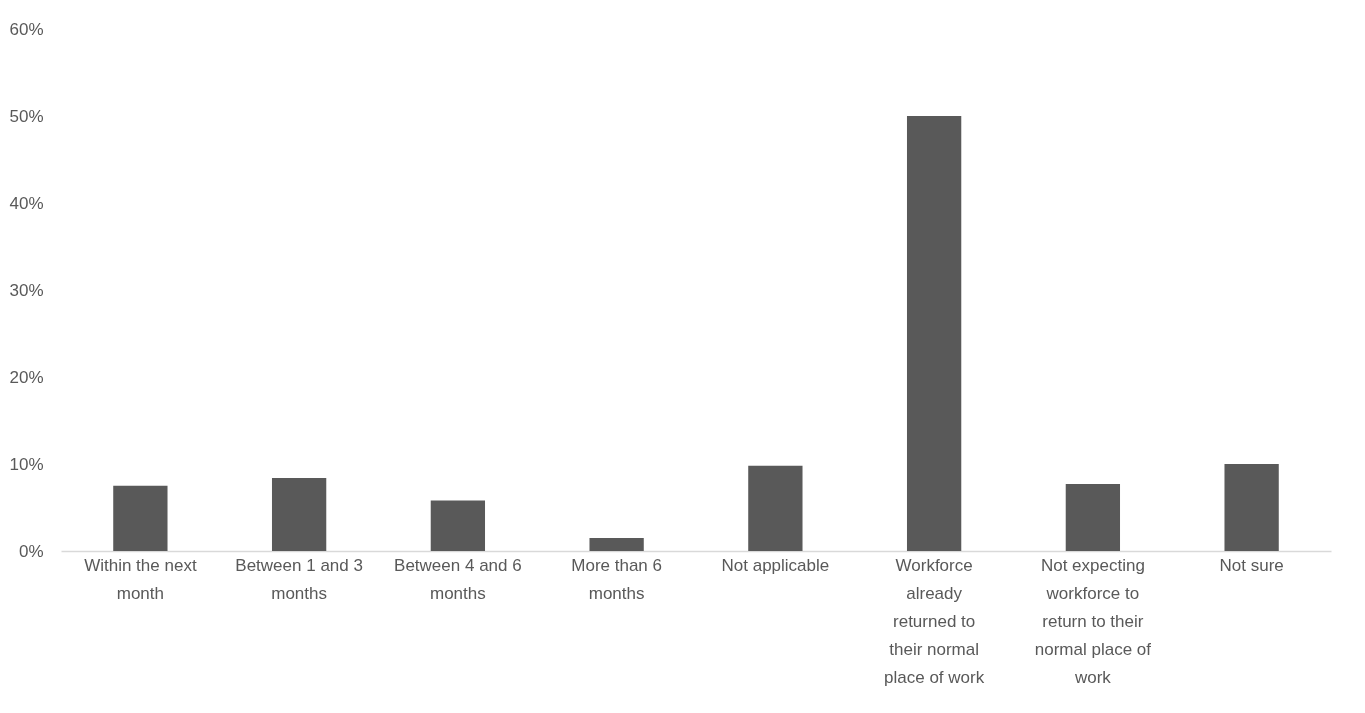  I want to click on x-tick-label: Not applicable, so click(775, 565).